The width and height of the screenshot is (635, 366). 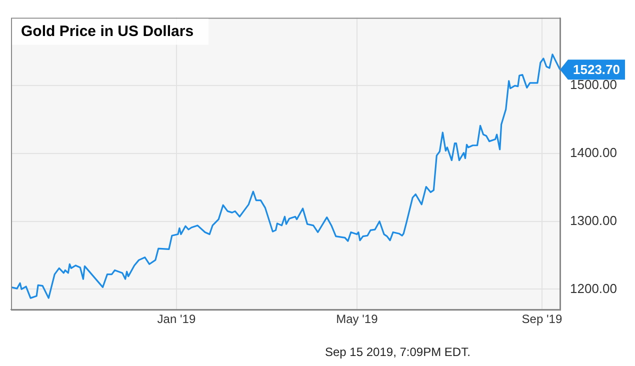 What do you see at coordinates (593, 84) in the screenshot?
I see `y-tick-label: 1500.00` at bounding box center [593, 84].